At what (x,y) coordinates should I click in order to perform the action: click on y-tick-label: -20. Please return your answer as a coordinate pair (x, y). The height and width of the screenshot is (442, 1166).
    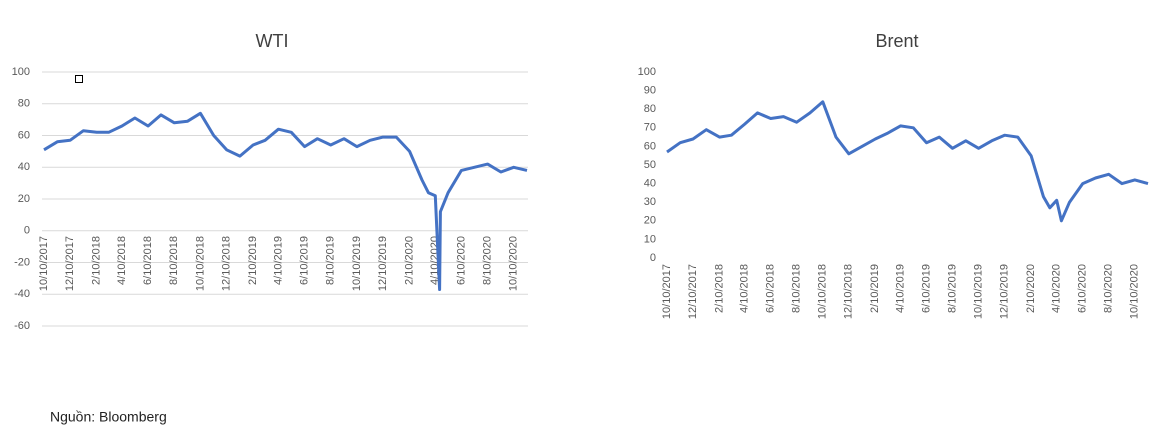
    Looking at the image, I should click on (22, 262).